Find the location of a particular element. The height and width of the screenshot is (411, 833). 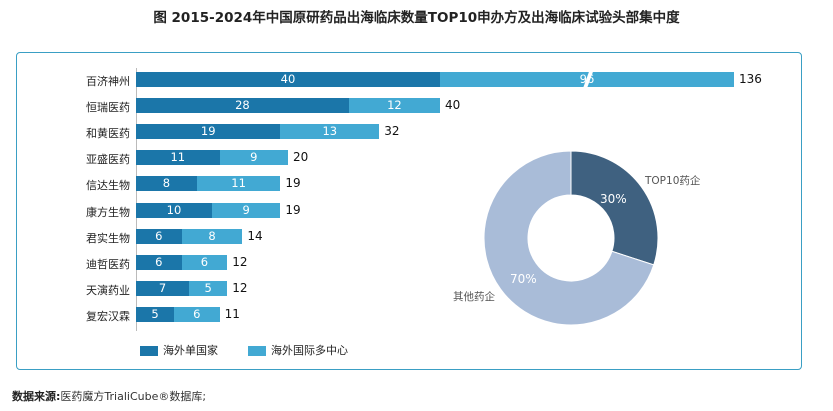

category-label: 君实生物 is located at coordinates (108, 238).